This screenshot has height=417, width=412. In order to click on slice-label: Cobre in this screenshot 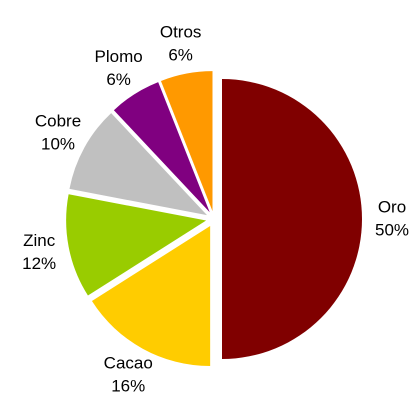, I will do `click(58, 121)`.